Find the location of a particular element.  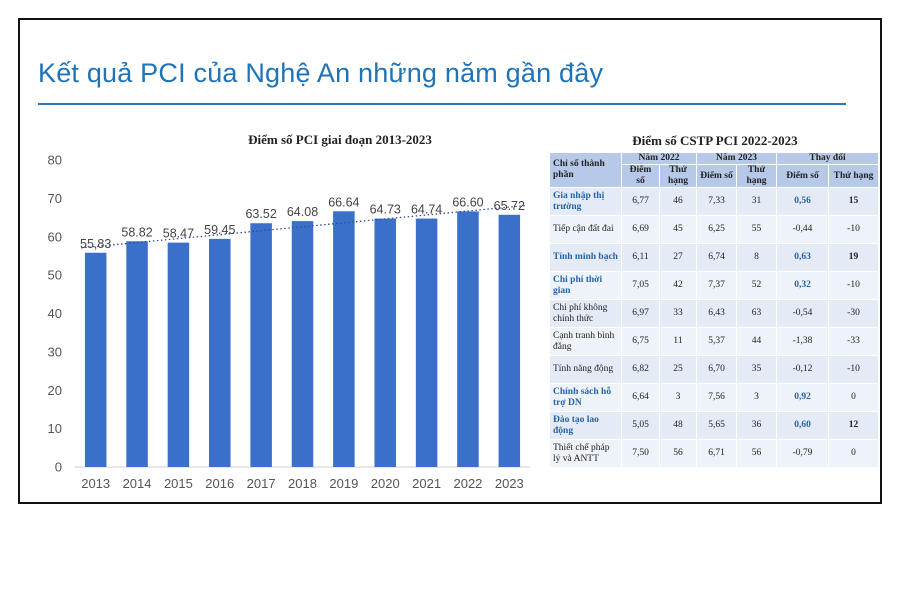

rank-2022: 33 is located at coordinates (678, 313).